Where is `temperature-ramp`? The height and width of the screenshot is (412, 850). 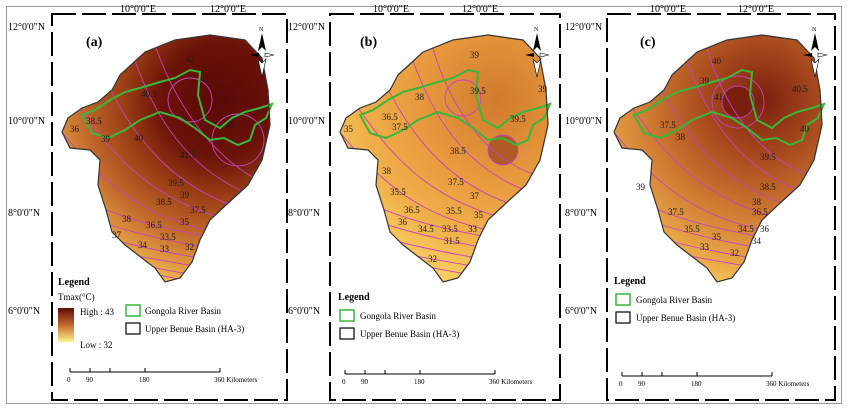
temperature-ramp is located at coordinates (66, 325).